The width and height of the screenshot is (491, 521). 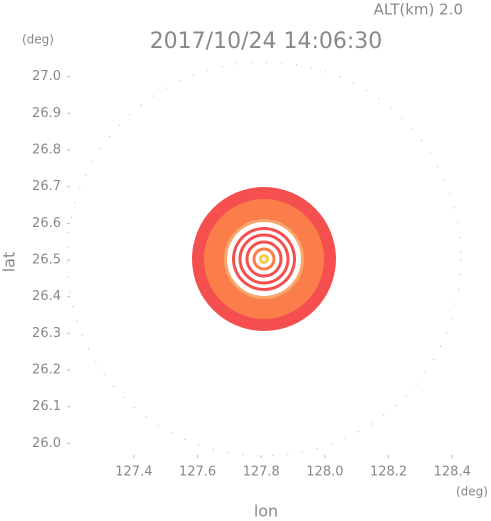 I want to click on echo-rings, so click(x=264, y=259).